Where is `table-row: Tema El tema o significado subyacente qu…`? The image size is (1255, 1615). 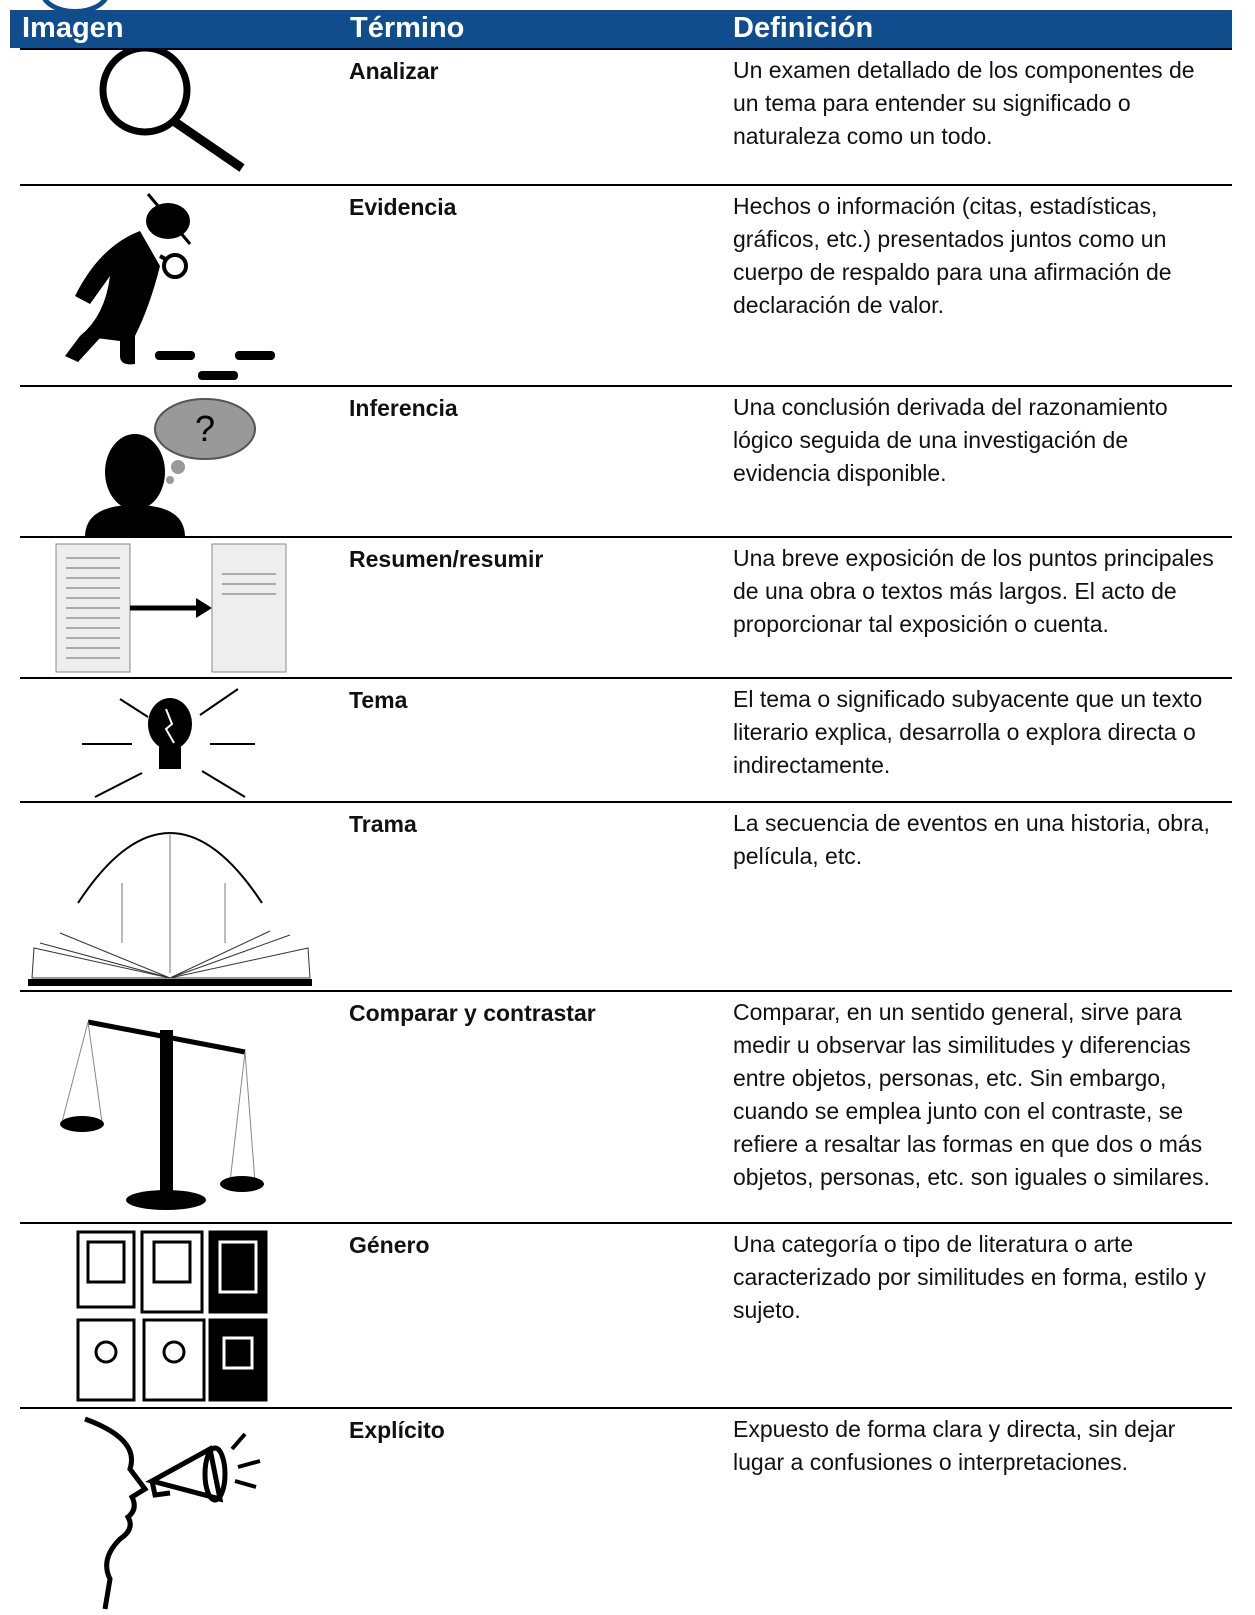
table-row: Tema El tema o significado subyacente qu… is located at coordinates (626, 739).